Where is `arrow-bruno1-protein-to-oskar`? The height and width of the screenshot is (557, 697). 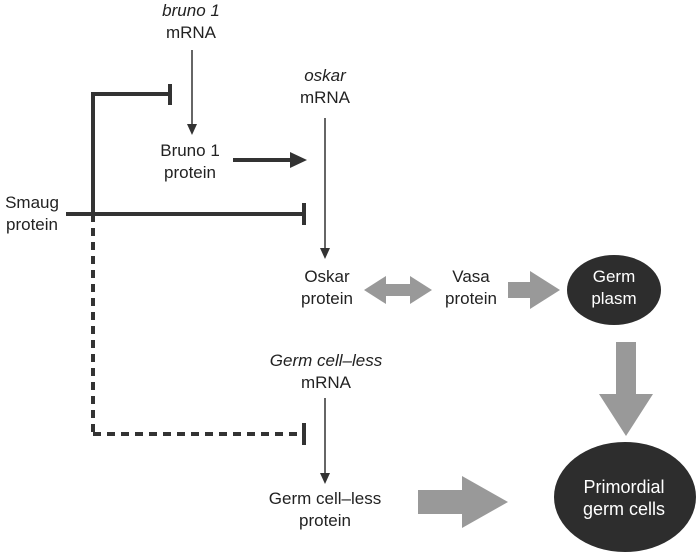
arrow-bruno1-protein-to-oskar is located at coordinates (270, 160).